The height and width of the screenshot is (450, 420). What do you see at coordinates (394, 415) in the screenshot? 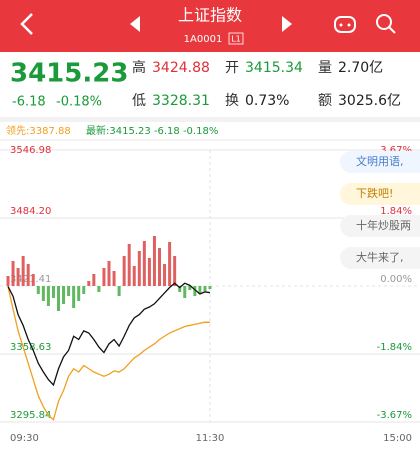
I see `y2-tick-label: -3.67%` at bounding box center [394, 415].